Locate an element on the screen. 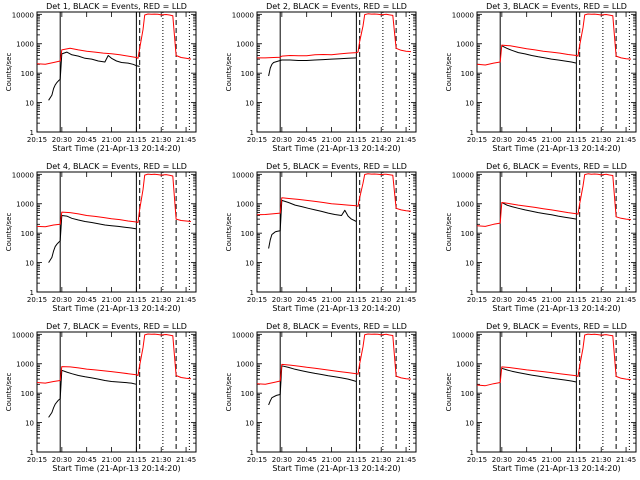 The width and height of the screenshot is (640, 480). panel-title: Det 1, BLACK = Events, RED = LLD is located at coordinates (116, 6).